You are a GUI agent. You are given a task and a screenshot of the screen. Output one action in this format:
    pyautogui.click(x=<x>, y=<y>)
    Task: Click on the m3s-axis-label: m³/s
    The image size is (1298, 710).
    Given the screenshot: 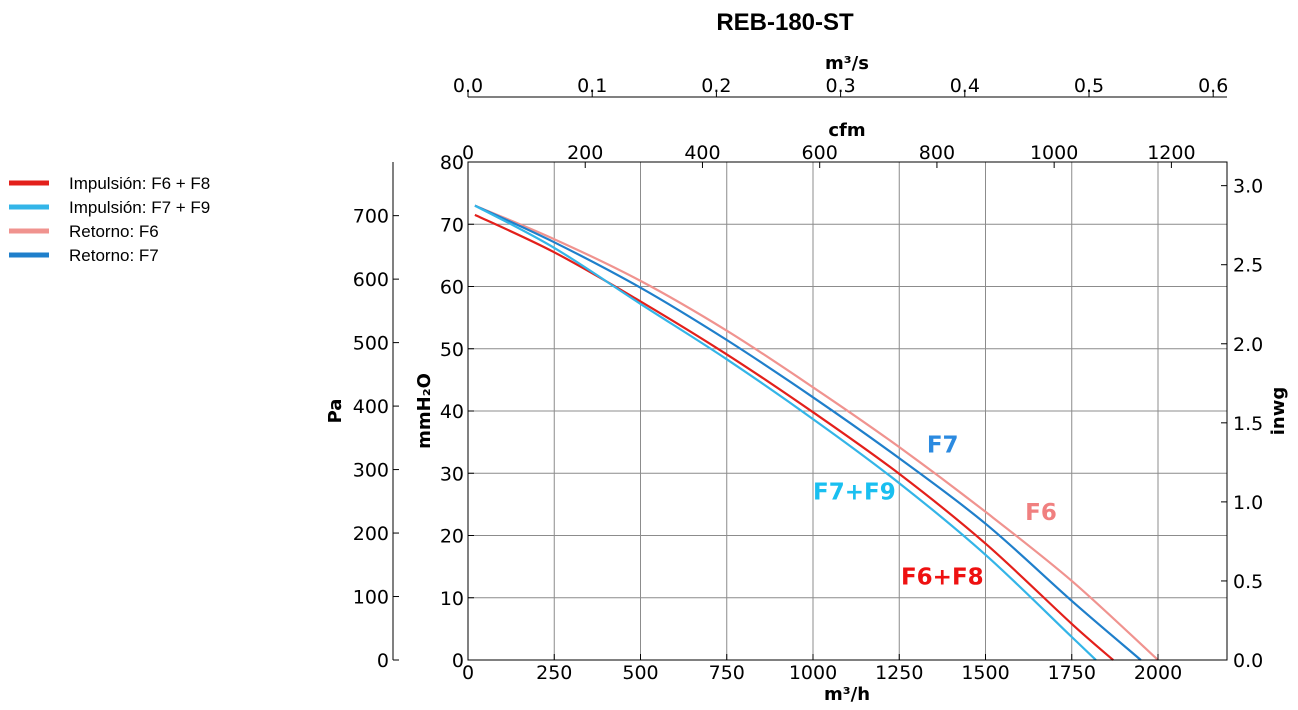 What is the action you would take?
    pyautogui.click(x=847, y=63)
    